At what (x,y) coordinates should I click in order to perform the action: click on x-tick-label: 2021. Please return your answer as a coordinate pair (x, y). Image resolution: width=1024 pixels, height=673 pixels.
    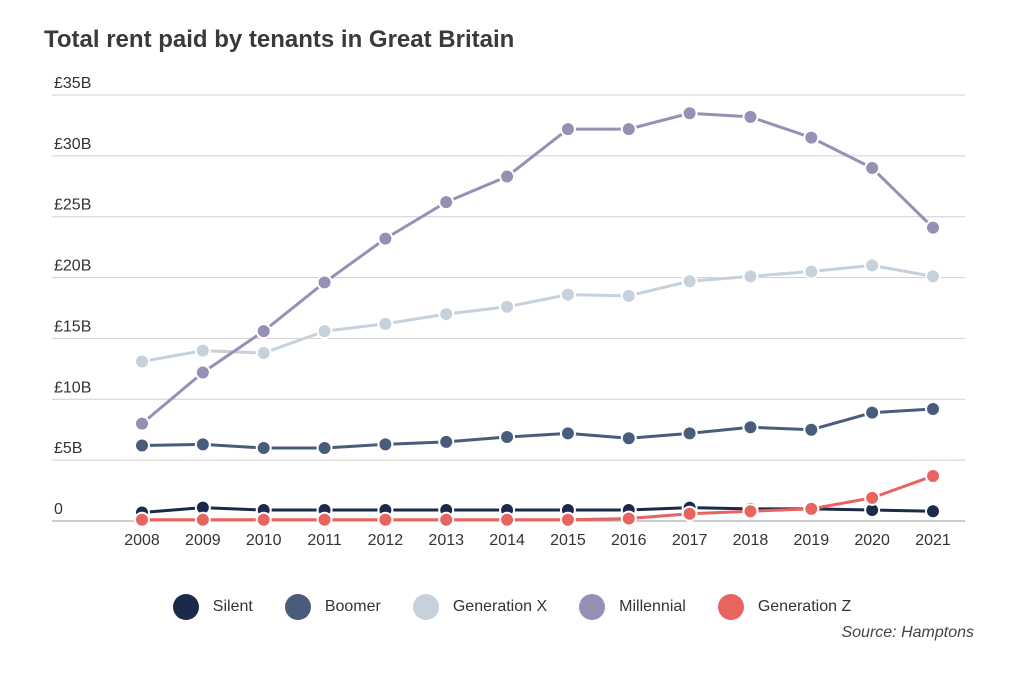
    Looking at the image, I should click on (933, 540).